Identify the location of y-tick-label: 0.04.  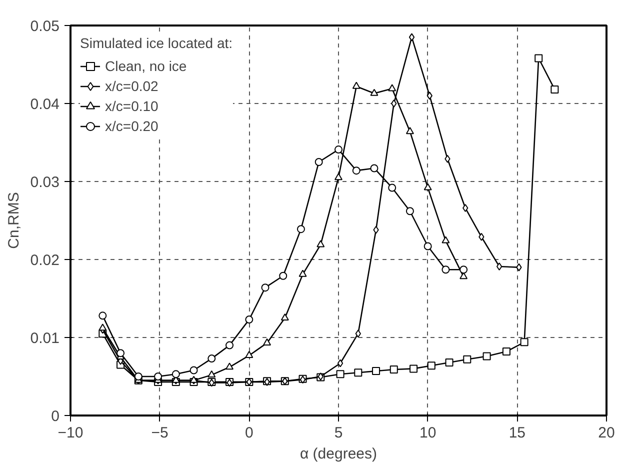
(45, 104).